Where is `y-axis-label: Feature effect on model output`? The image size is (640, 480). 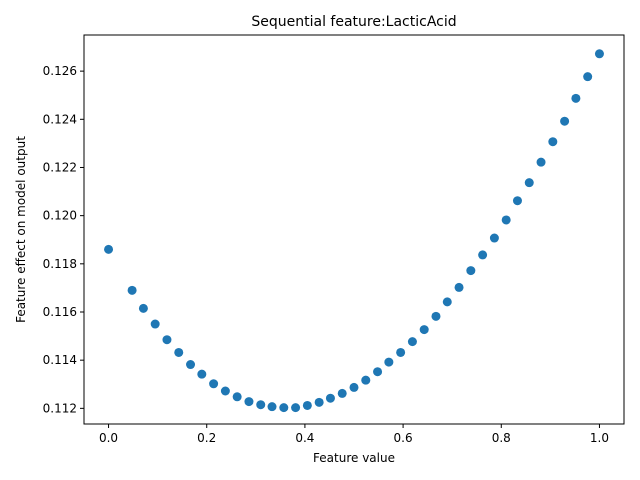
y-axis-label: Feature effect on model output is located at coordinates (21, 229).